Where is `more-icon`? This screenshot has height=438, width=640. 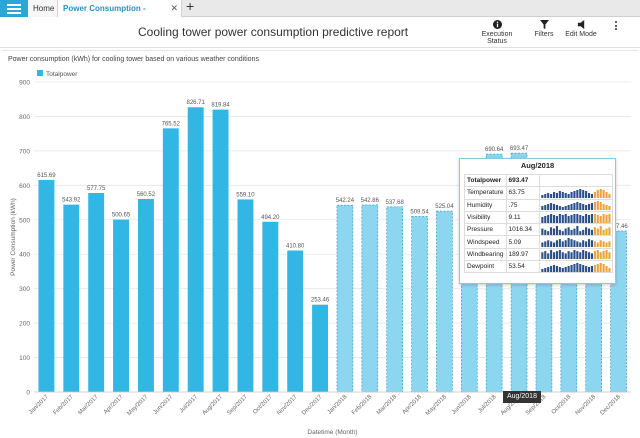 more-icon is located at coordinates (616, 26).